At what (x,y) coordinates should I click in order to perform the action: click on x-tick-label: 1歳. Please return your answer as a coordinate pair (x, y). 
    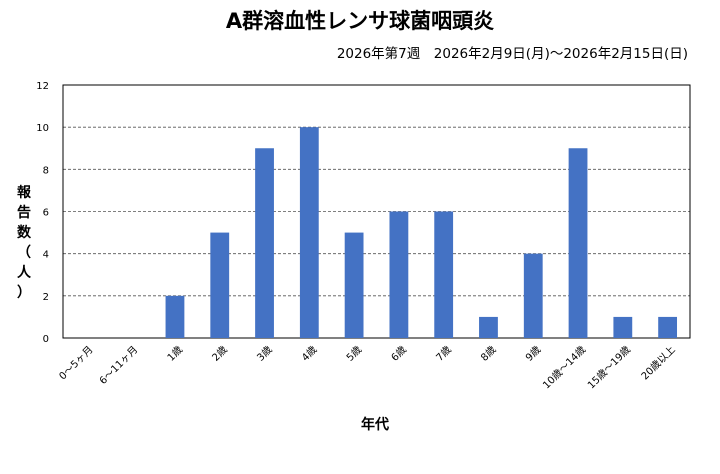
    Looking at the image, I should click on (175, 354).